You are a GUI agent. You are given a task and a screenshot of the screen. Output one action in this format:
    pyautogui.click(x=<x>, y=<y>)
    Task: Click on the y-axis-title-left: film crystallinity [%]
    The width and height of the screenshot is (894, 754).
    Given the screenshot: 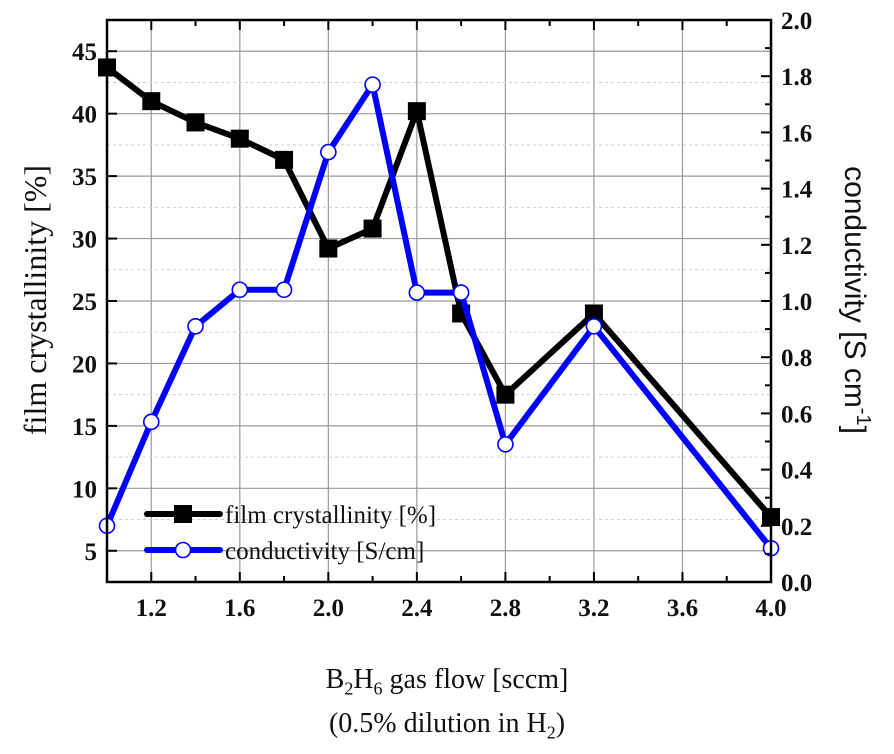 What is the action you would take?
    pyautogui.click(x=35, y=300)
    